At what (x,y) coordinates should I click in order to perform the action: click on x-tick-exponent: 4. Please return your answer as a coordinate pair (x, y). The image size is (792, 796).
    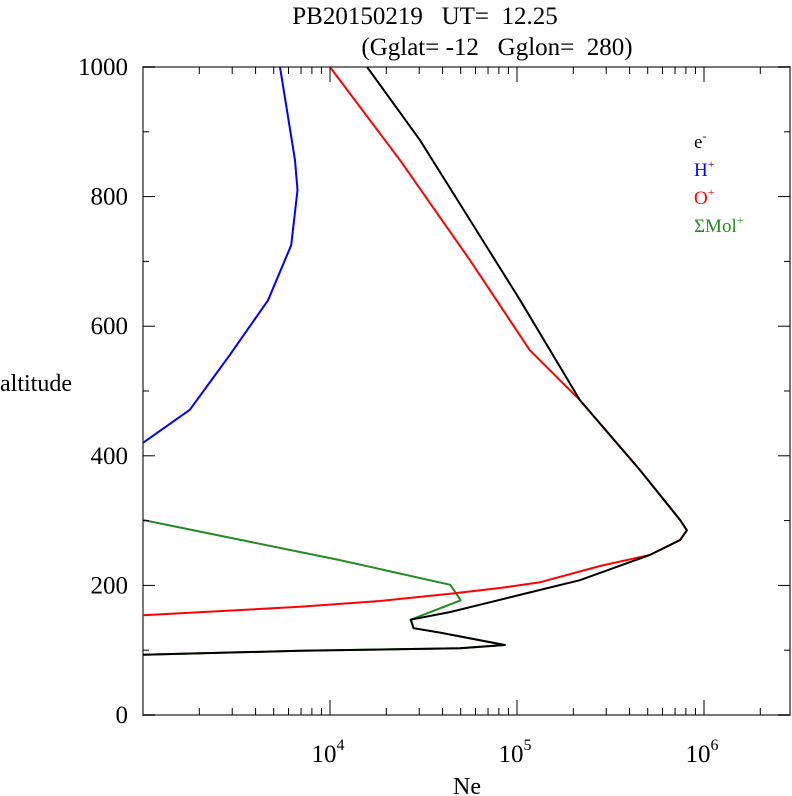
    Looking at the image, I should click on (341, 745).